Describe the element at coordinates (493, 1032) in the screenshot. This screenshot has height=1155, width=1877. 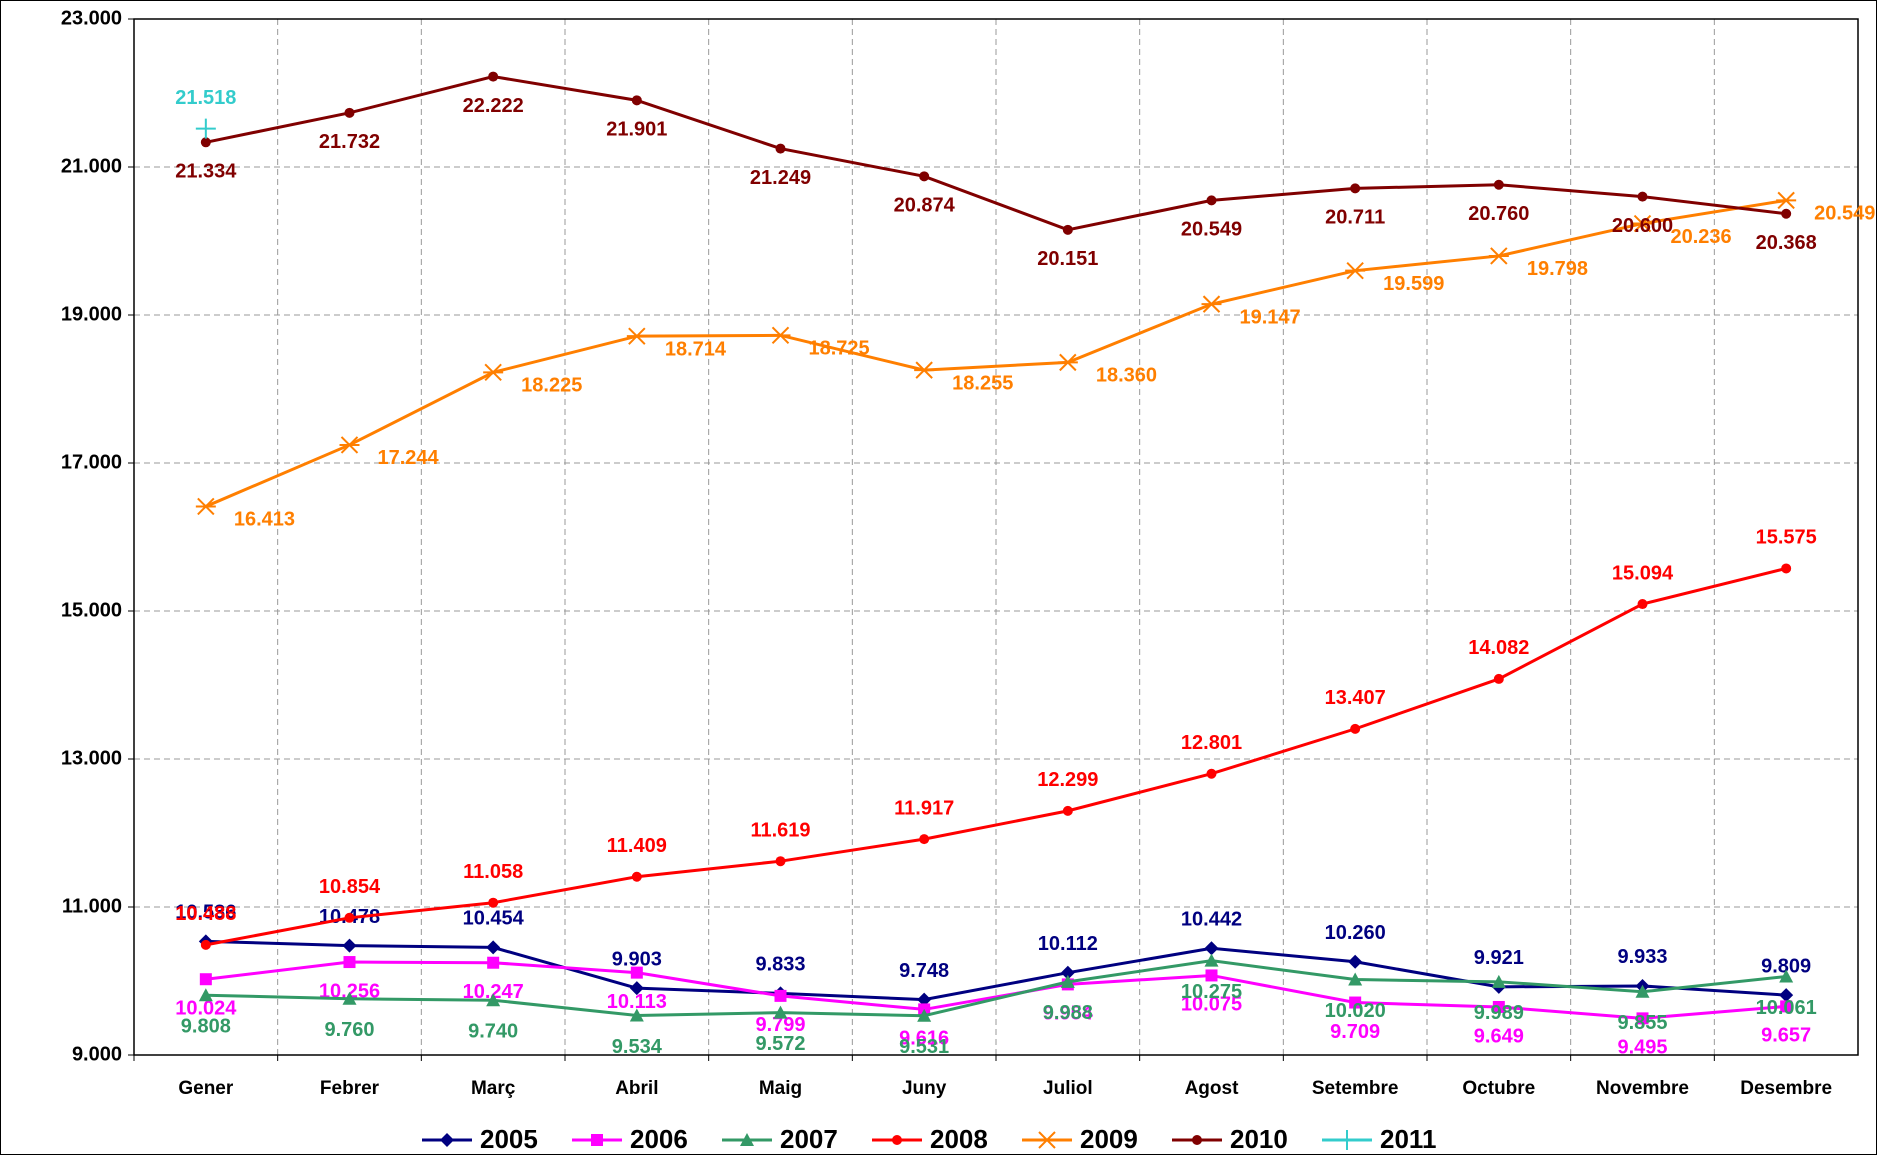
I see `data-label: 9.740` at that location.